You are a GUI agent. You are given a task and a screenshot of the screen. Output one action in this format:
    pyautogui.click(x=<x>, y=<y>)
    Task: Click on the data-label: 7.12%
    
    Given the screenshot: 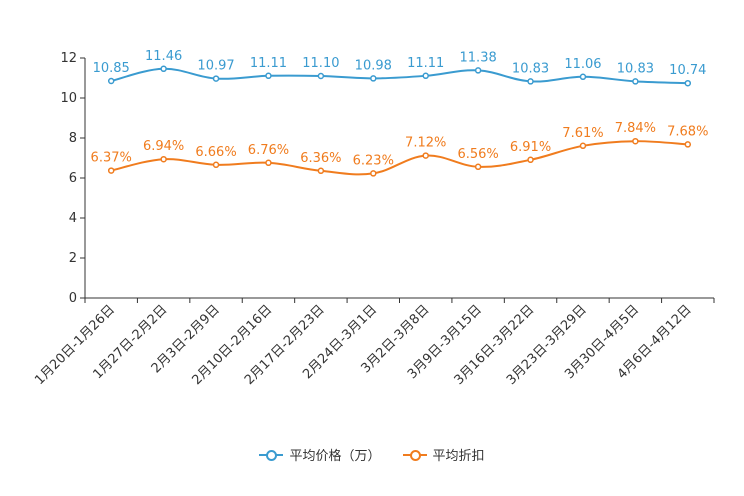 What is the action you would take?
    pyautogui.click(x=425, y=143)
    